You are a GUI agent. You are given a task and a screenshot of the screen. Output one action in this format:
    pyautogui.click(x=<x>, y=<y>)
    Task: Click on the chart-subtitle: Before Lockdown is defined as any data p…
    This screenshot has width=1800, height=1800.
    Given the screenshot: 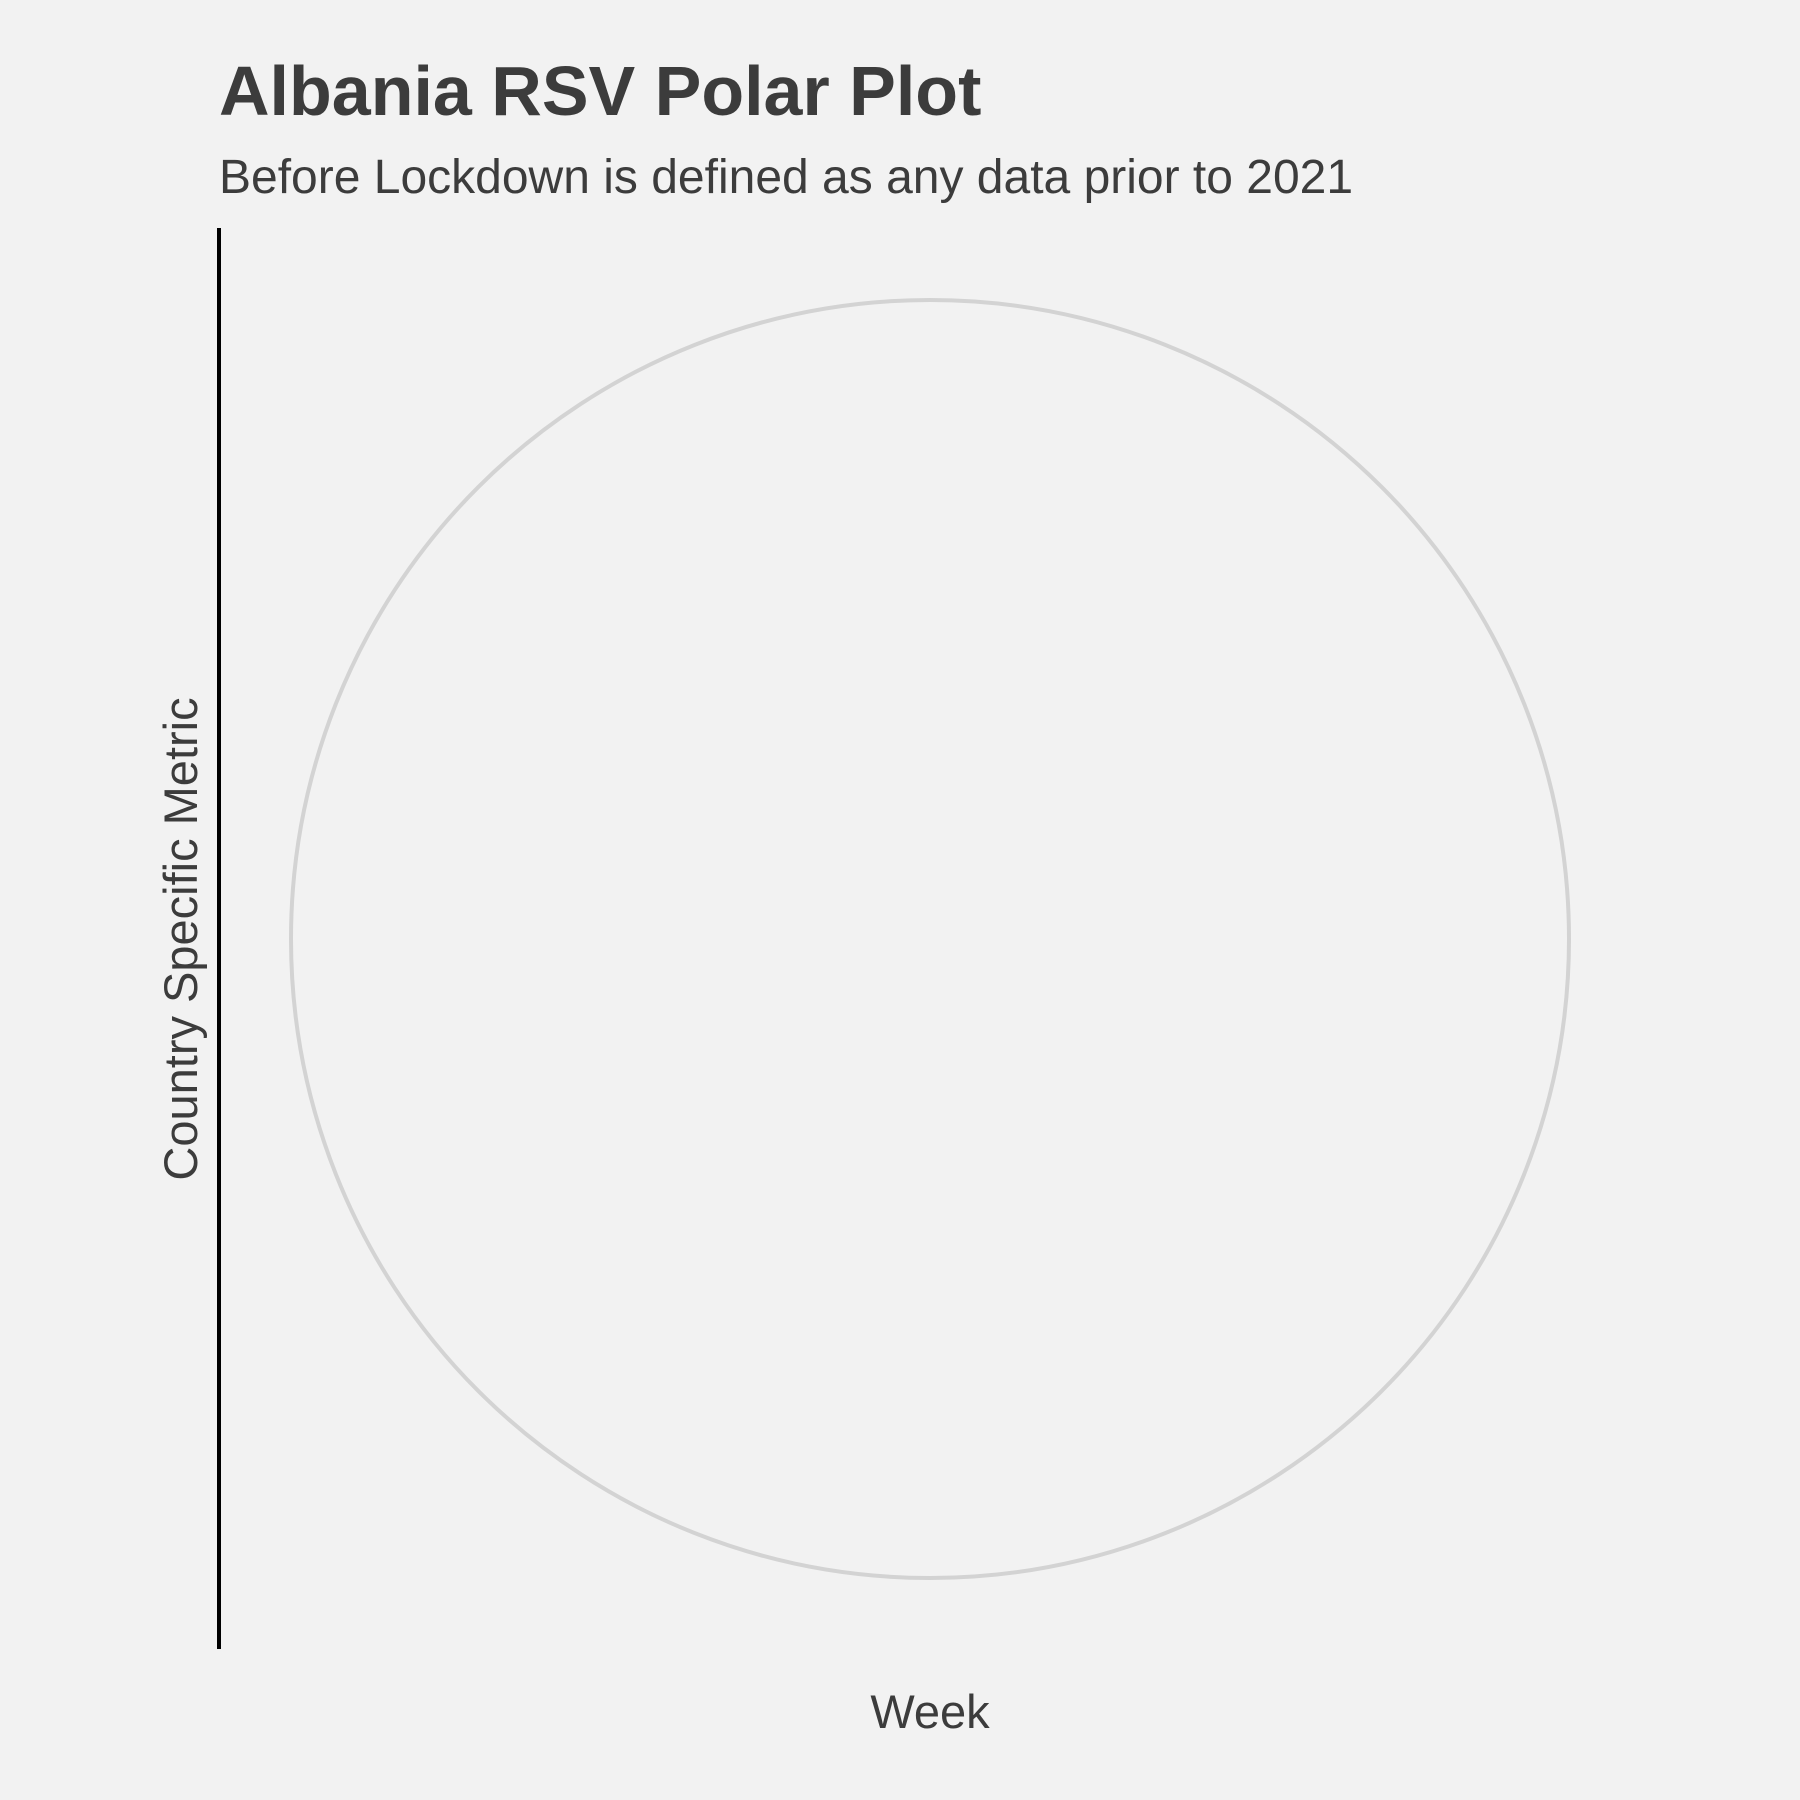 What is the action you would take?
    pyautogui.click(x=786, y=177)
    